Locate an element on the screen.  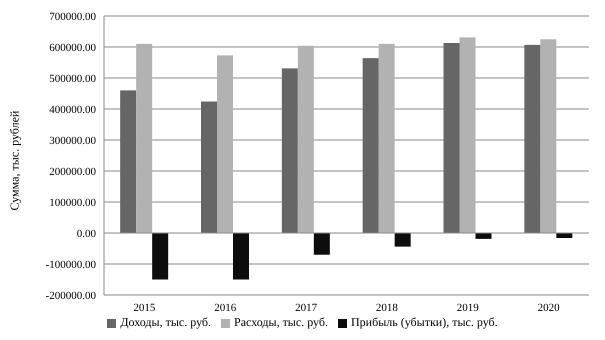
y-tick-label: 600000.00 is located at coordinates (72, 48).